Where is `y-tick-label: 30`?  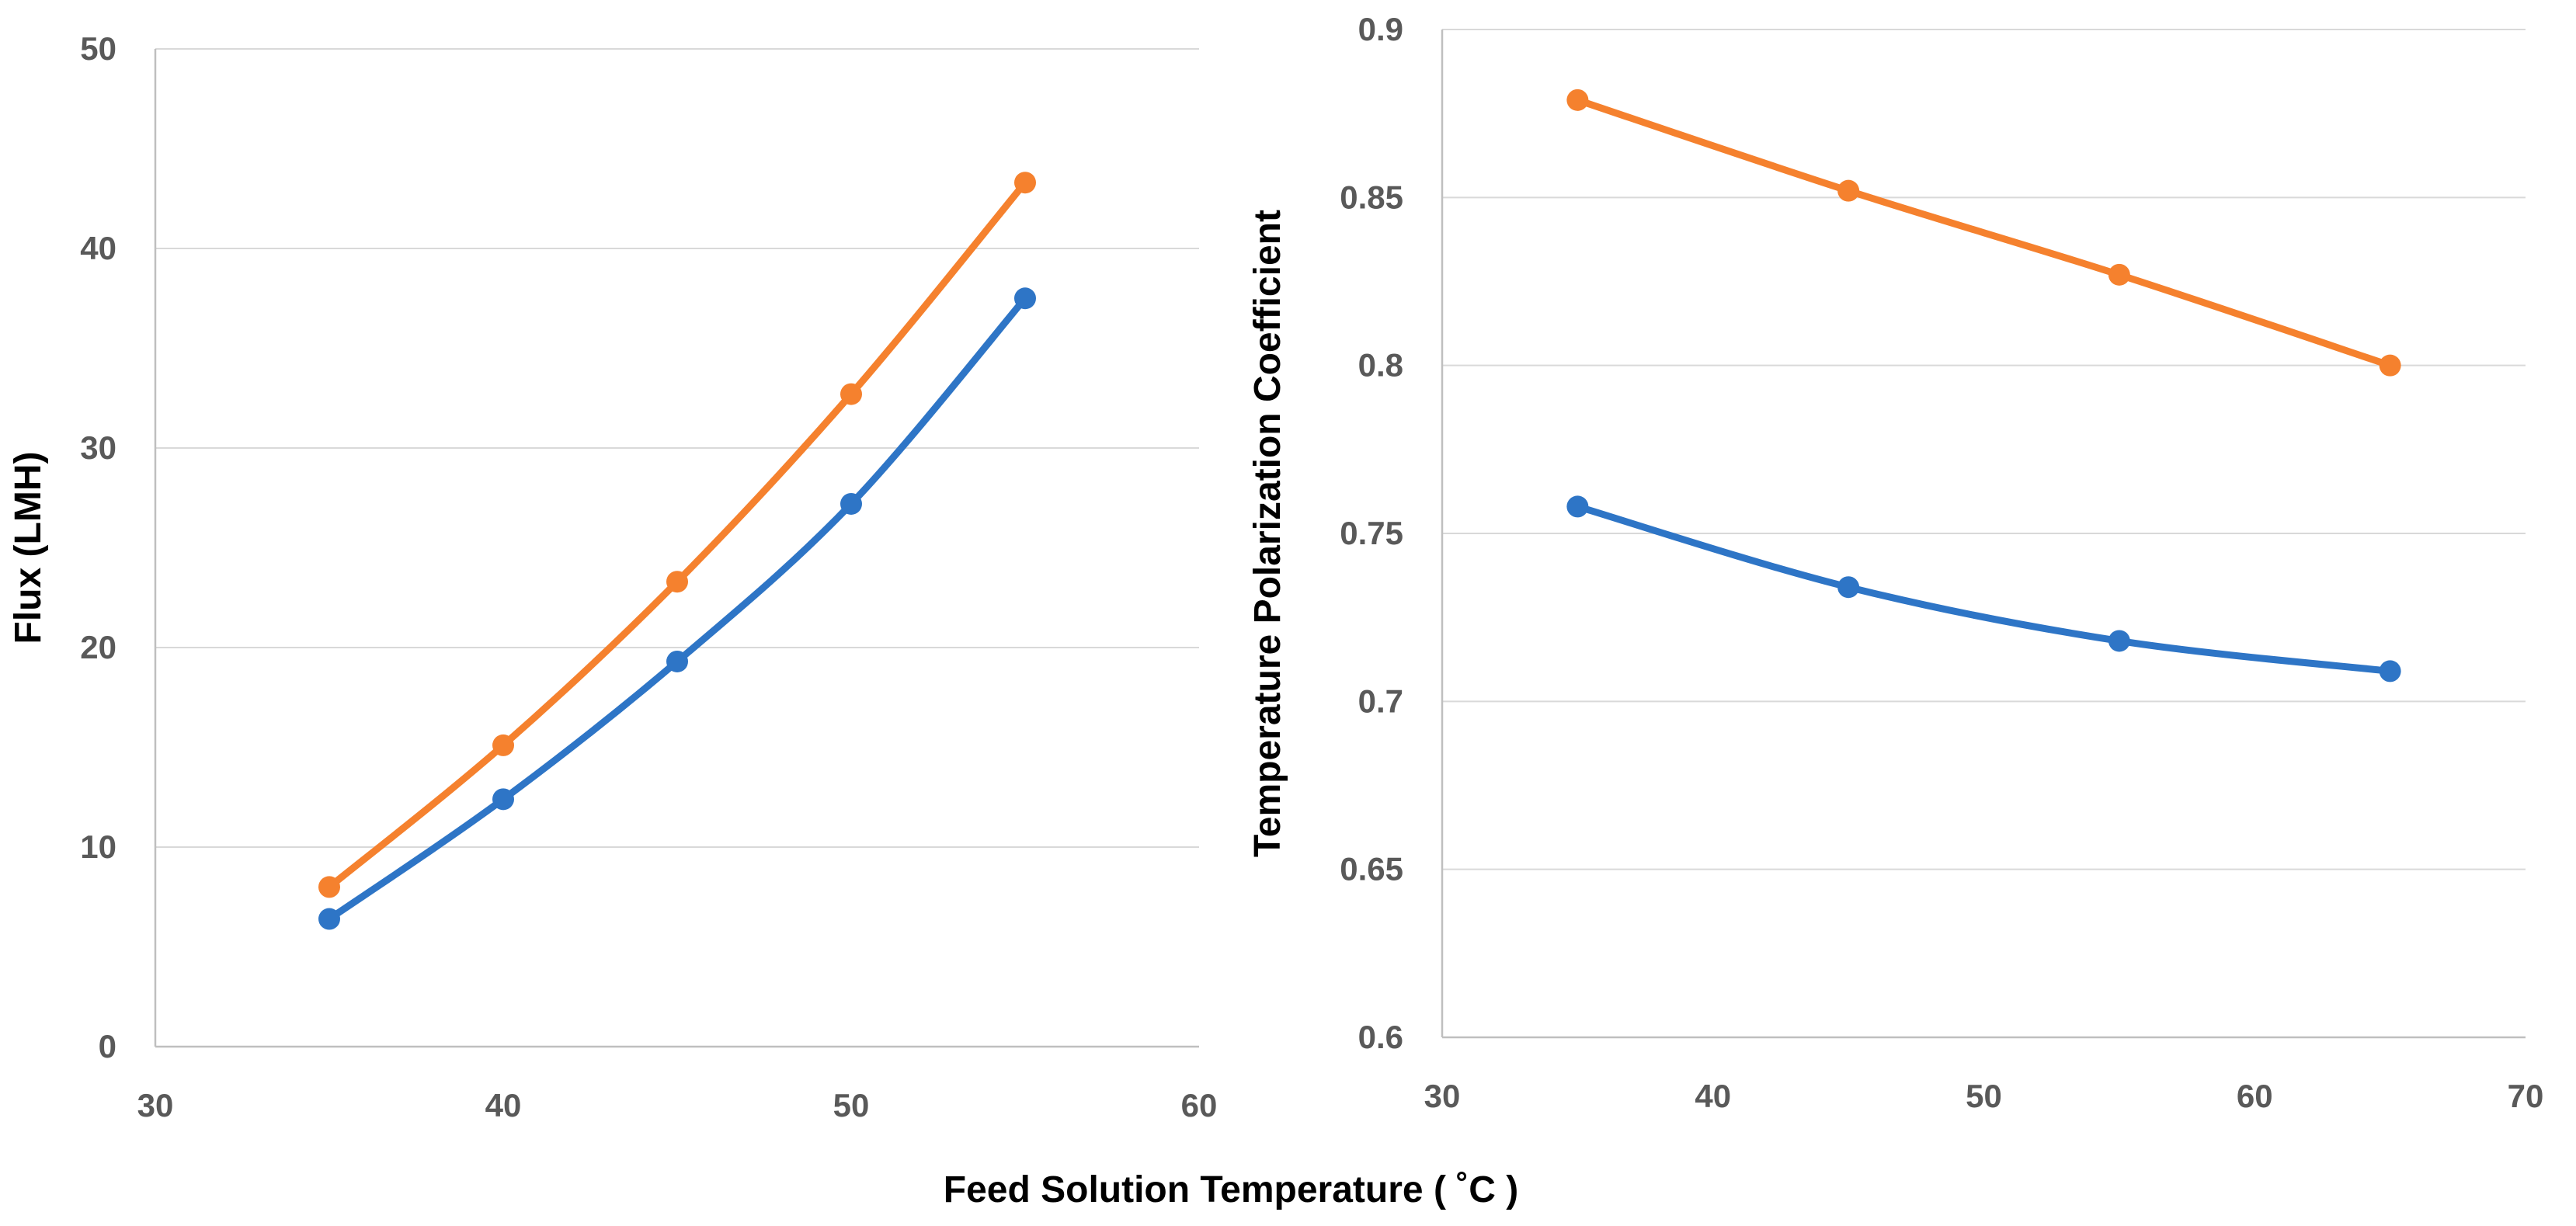 y-tick-label: 30 is located at coordinates (98, 447).